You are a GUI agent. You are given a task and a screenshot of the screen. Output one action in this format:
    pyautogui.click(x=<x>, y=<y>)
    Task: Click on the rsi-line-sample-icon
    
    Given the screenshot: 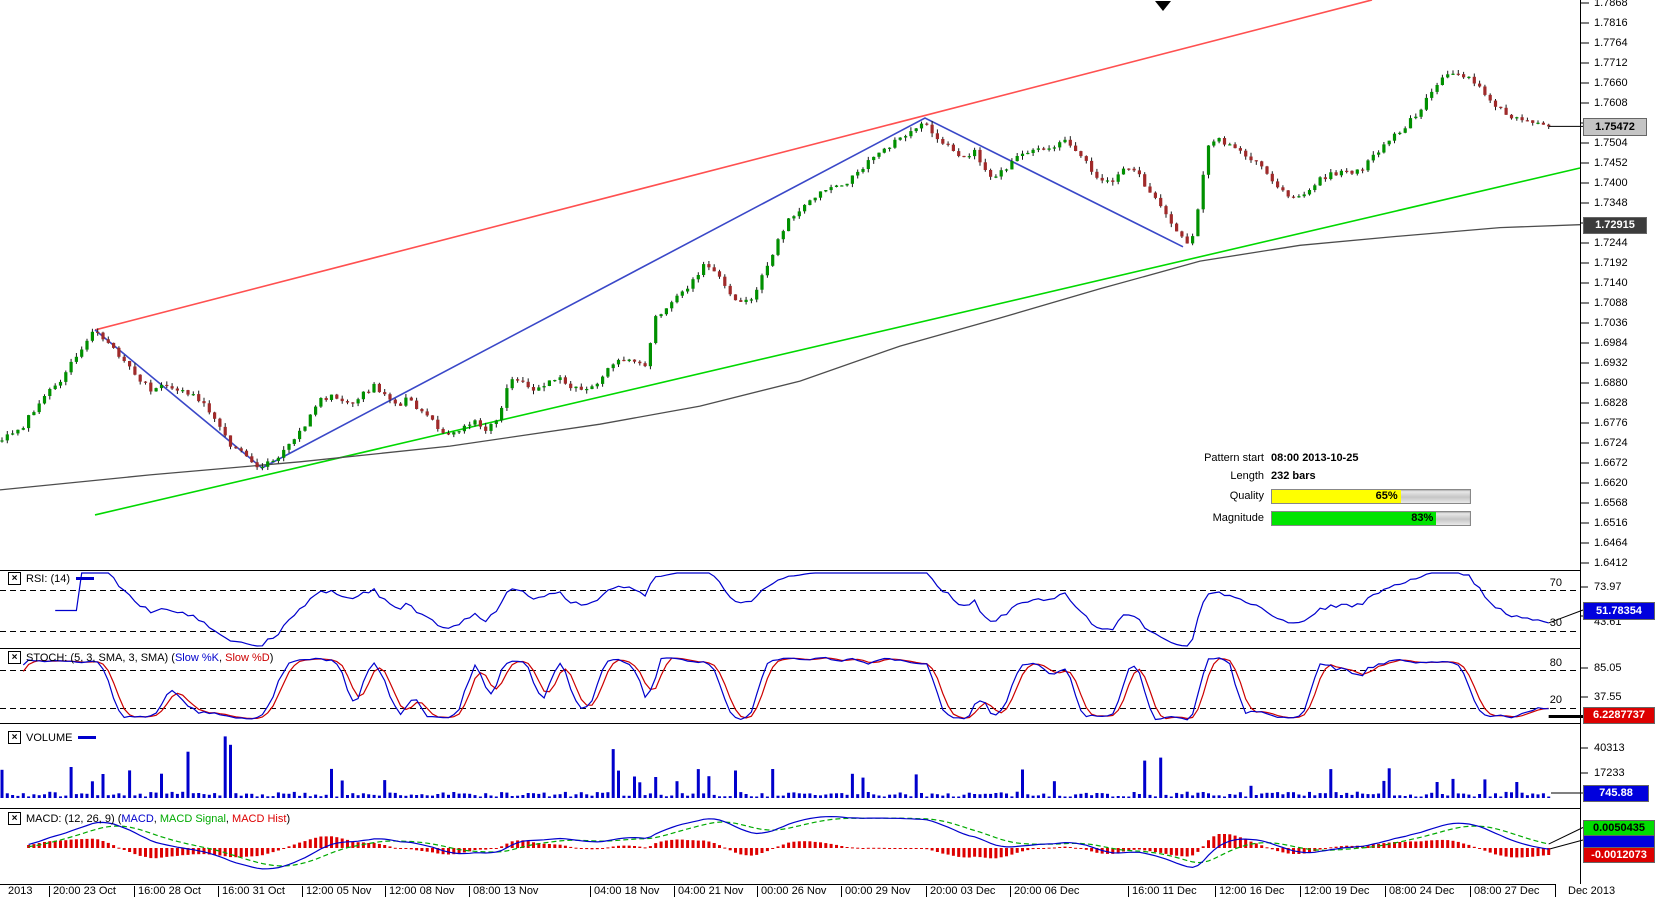 What is the action you would take?
    pyautogui.click(x=85, y=578)
    